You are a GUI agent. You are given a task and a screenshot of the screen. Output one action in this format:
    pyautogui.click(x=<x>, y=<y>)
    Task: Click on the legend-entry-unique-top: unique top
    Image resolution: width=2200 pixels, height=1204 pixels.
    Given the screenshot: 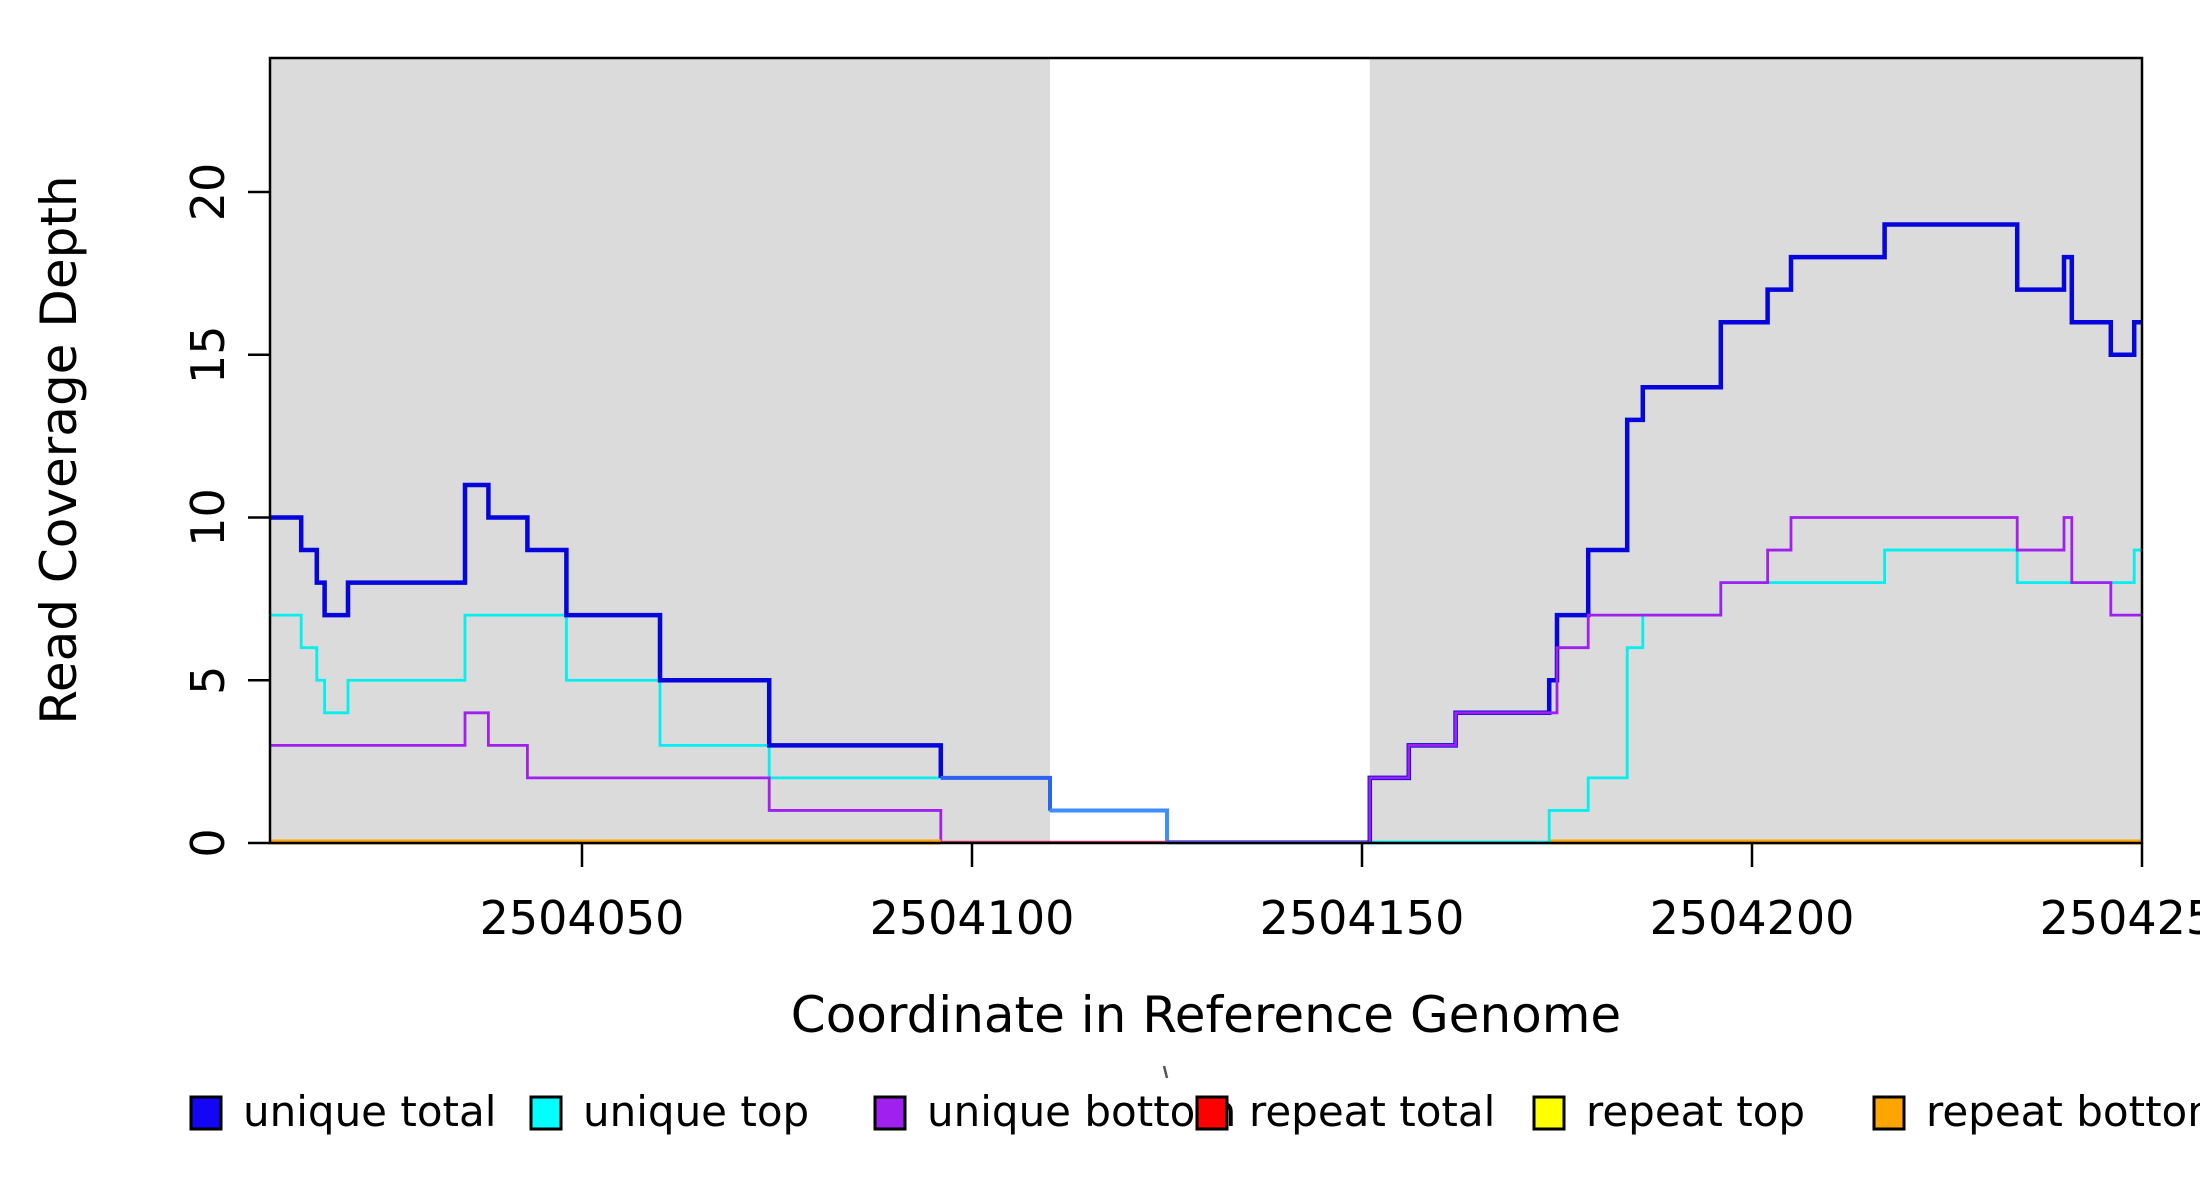 What is the action you would take?
    pyautogui.click(x=669, y=1111)
    